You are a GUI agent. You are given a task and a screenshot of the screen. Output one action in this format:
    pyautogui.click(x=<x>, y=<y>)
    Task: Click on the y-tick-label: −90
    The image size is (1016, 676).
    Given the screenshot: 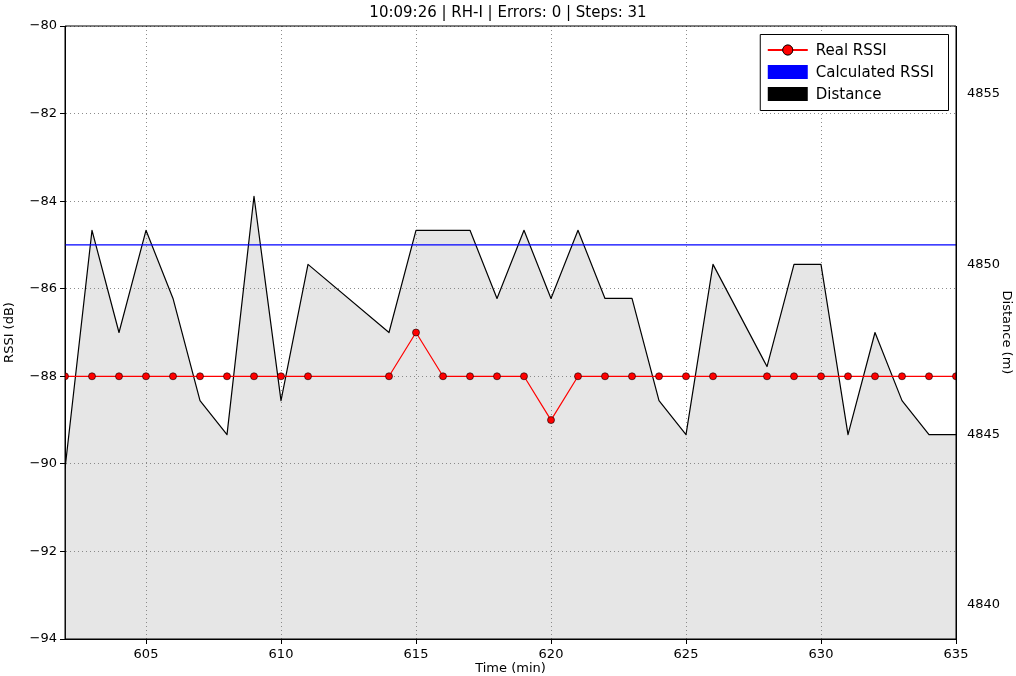 What is the action you would take?
    pyautogui.click(x=43, y=463)
    